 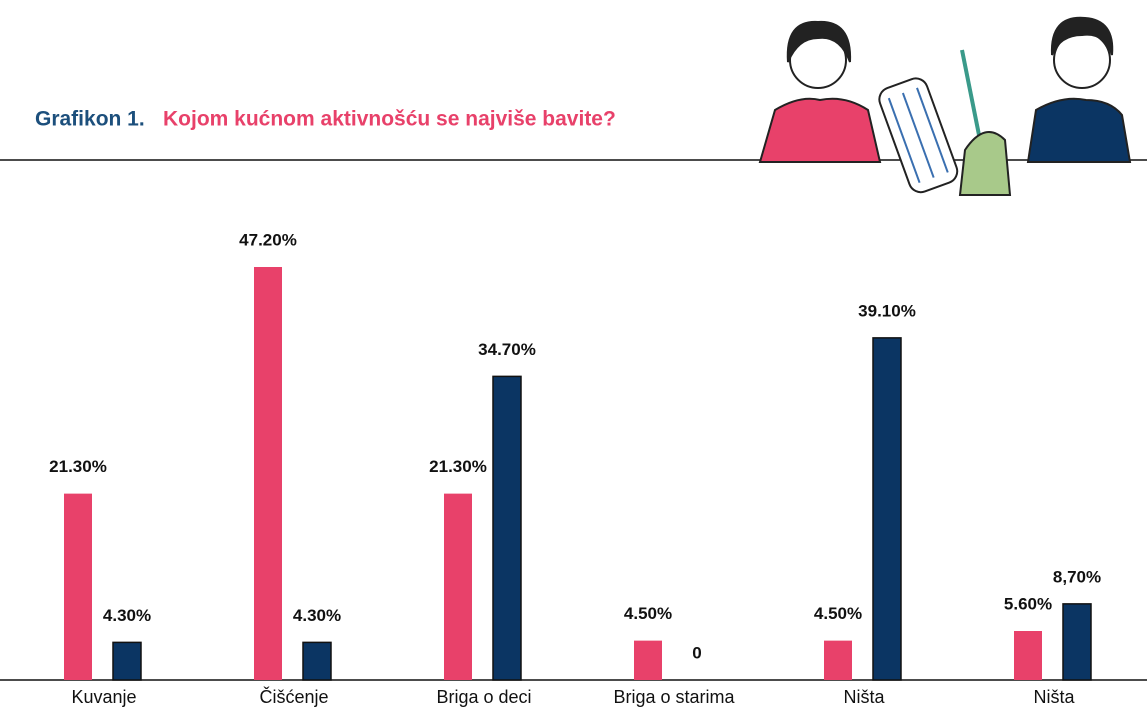 What do you see at coordinates (293, 696) in the screenshot?
I see `x-tick-label: Čišćenje` at bounding box center [293, 696].